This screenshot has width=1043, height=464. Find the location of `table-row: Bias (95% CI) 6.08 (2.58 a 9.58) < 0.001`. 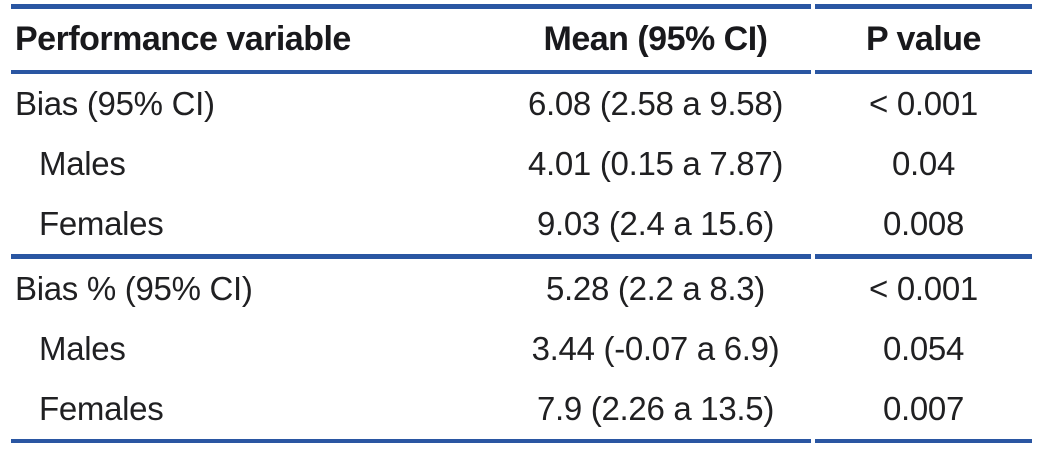

table-row: Bias (95% CI) 6.08 (2.58 a 9.58) < 0.001 is located at coordinates (521, 104).